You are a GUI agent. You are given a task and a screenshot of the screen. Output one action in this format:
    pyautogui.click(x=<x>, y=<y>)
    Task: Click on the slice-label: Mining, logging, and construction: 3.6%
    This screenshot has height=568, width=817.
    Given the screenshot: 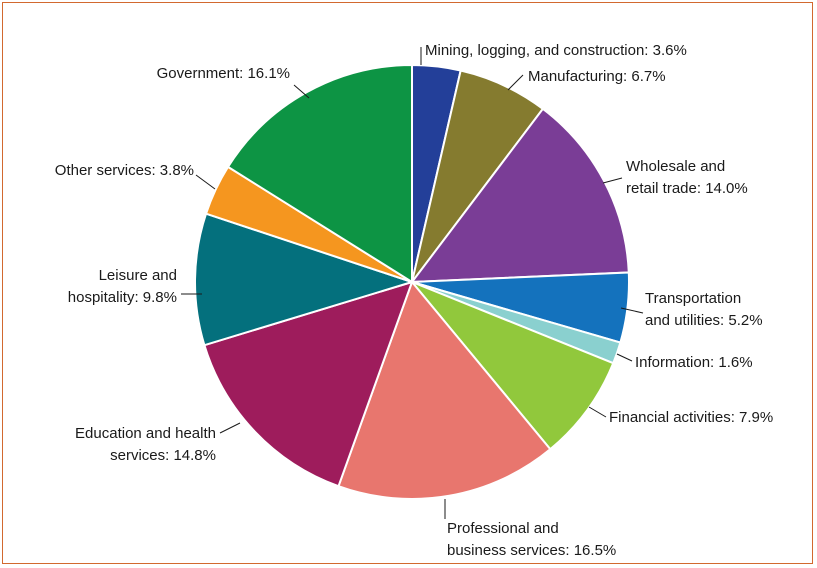 What is the action you would take?
    pyautogui.click(x=556, y=50)
    